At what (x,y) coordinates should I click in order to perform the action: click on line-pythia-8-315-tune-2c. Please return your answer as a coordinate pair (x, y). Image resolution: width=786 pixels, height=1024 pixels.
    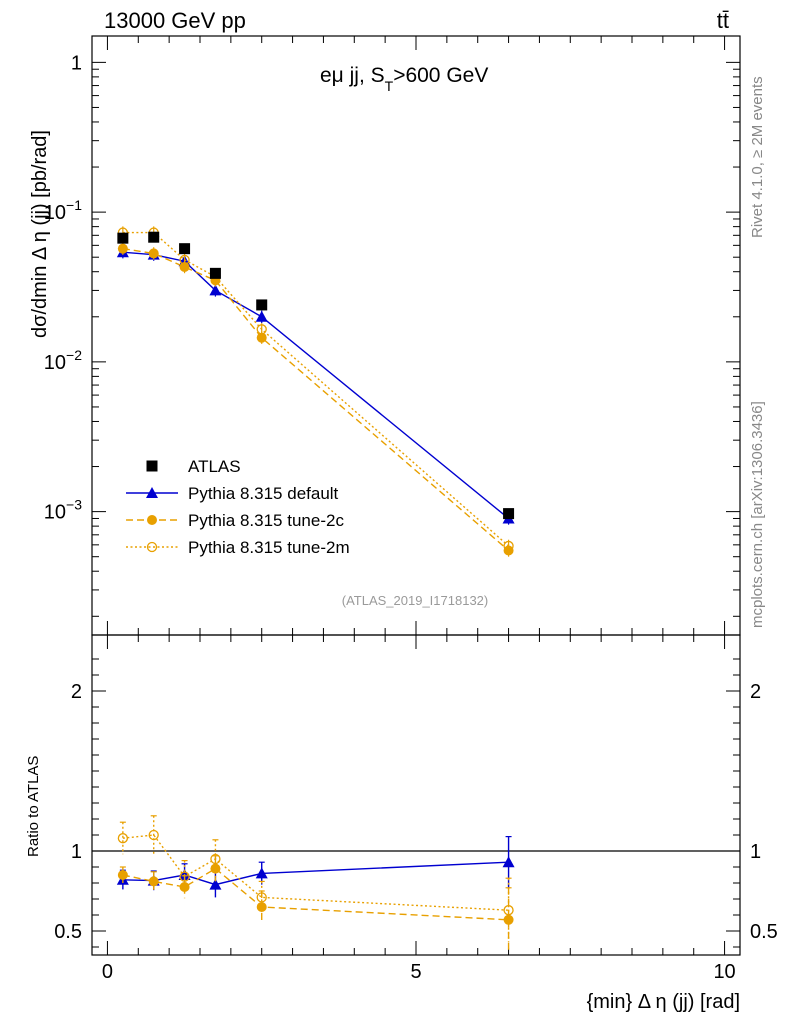
    Looking at the image, I should click on (316, 399).